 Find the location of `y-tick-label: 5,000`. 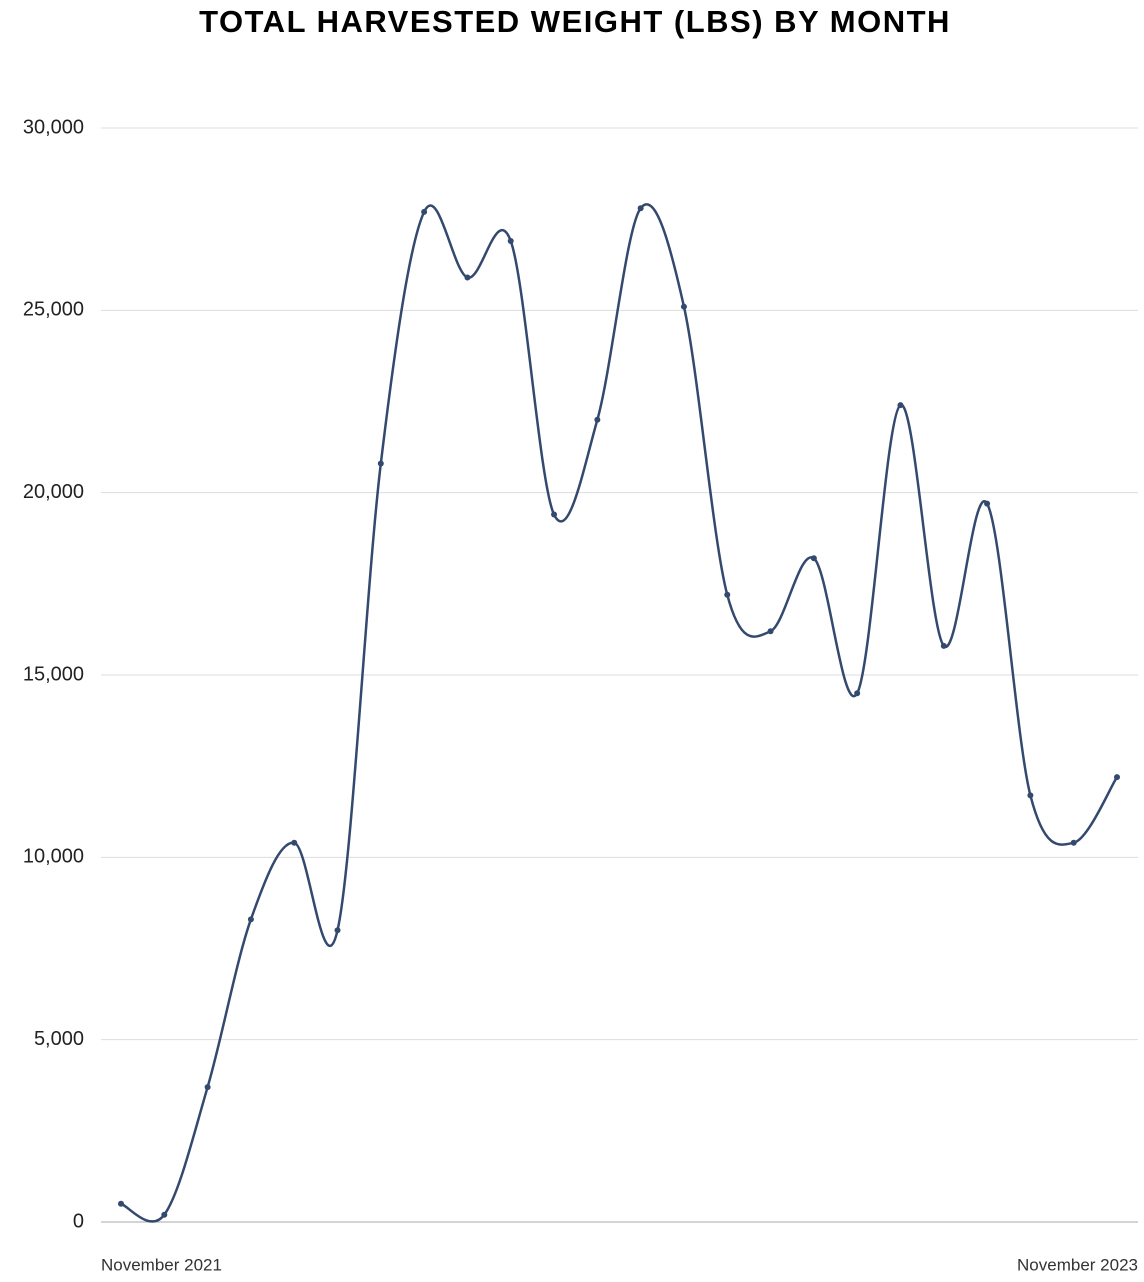

y-tick-label: 5,000 is located at coordinates (59, 1039).